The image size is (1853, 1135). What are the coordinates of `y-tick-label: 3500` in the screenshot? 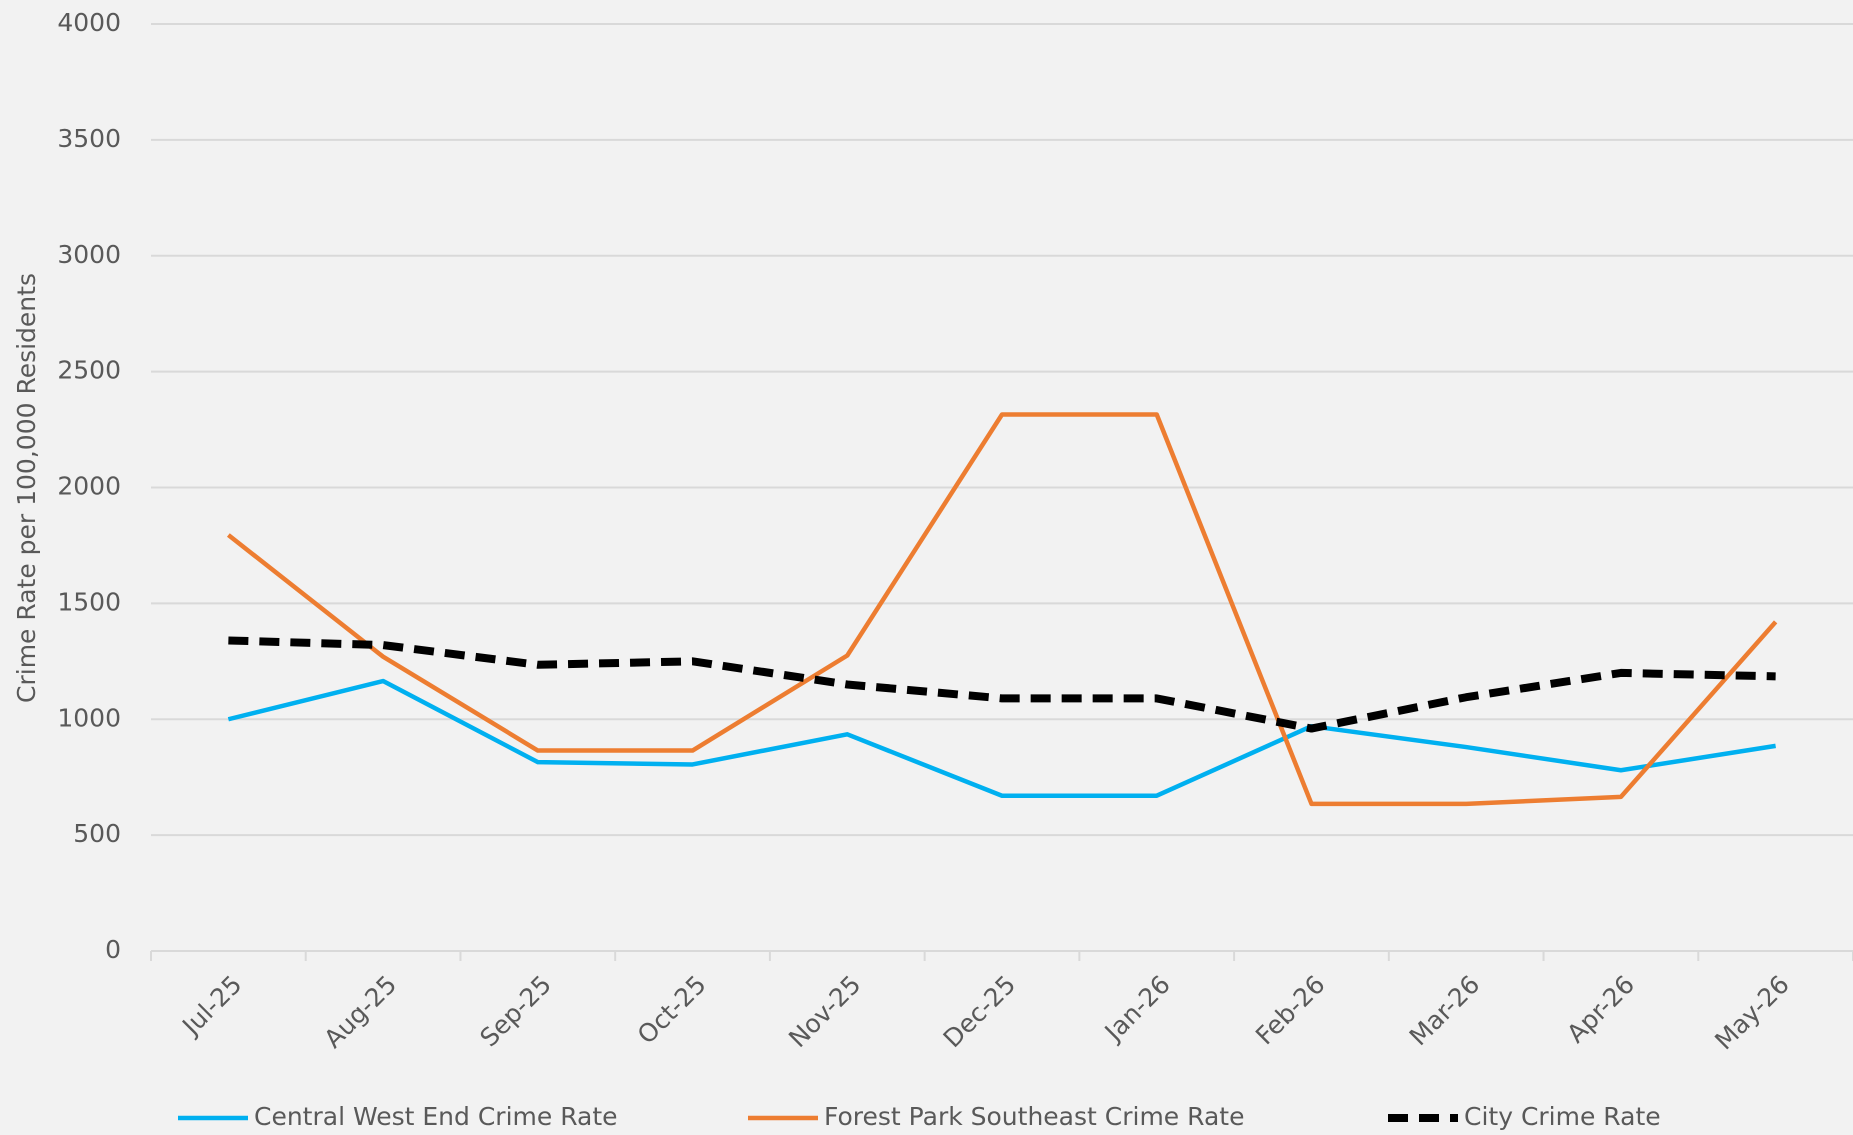 It's located at (89, 138).